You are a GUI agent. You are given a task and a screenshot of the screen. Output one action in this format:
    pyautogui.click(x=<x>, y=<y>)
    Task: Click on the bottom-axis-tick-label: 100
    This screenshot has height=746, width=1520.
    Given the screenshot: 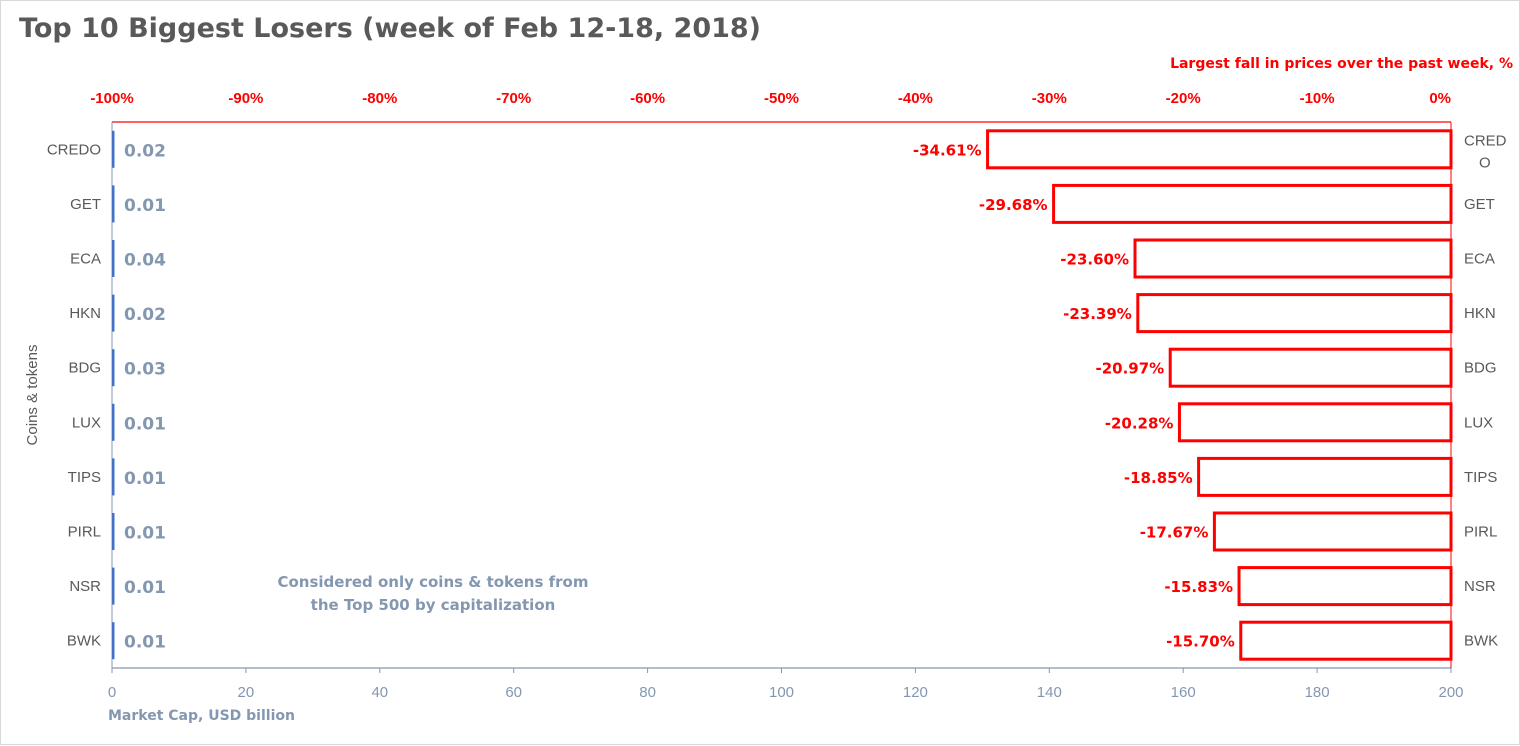 What is the action you would take?
    pyautogui.click(x=781, y=692)
    